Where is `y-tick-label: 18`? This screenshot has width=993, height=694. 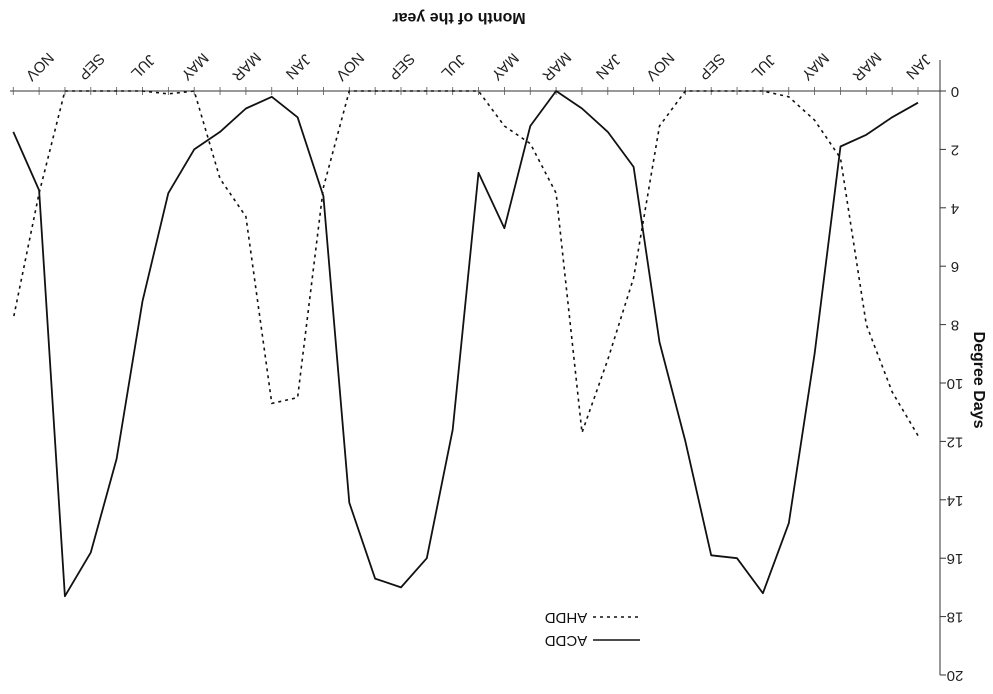
y-tick-label: 18 is located at coordinates (955, 617).